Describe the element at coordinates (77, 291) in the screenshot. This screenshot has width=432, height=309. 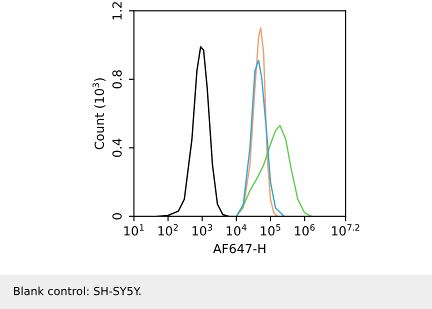
I see `text: Blank control: SH-SY5Y.` at that location.